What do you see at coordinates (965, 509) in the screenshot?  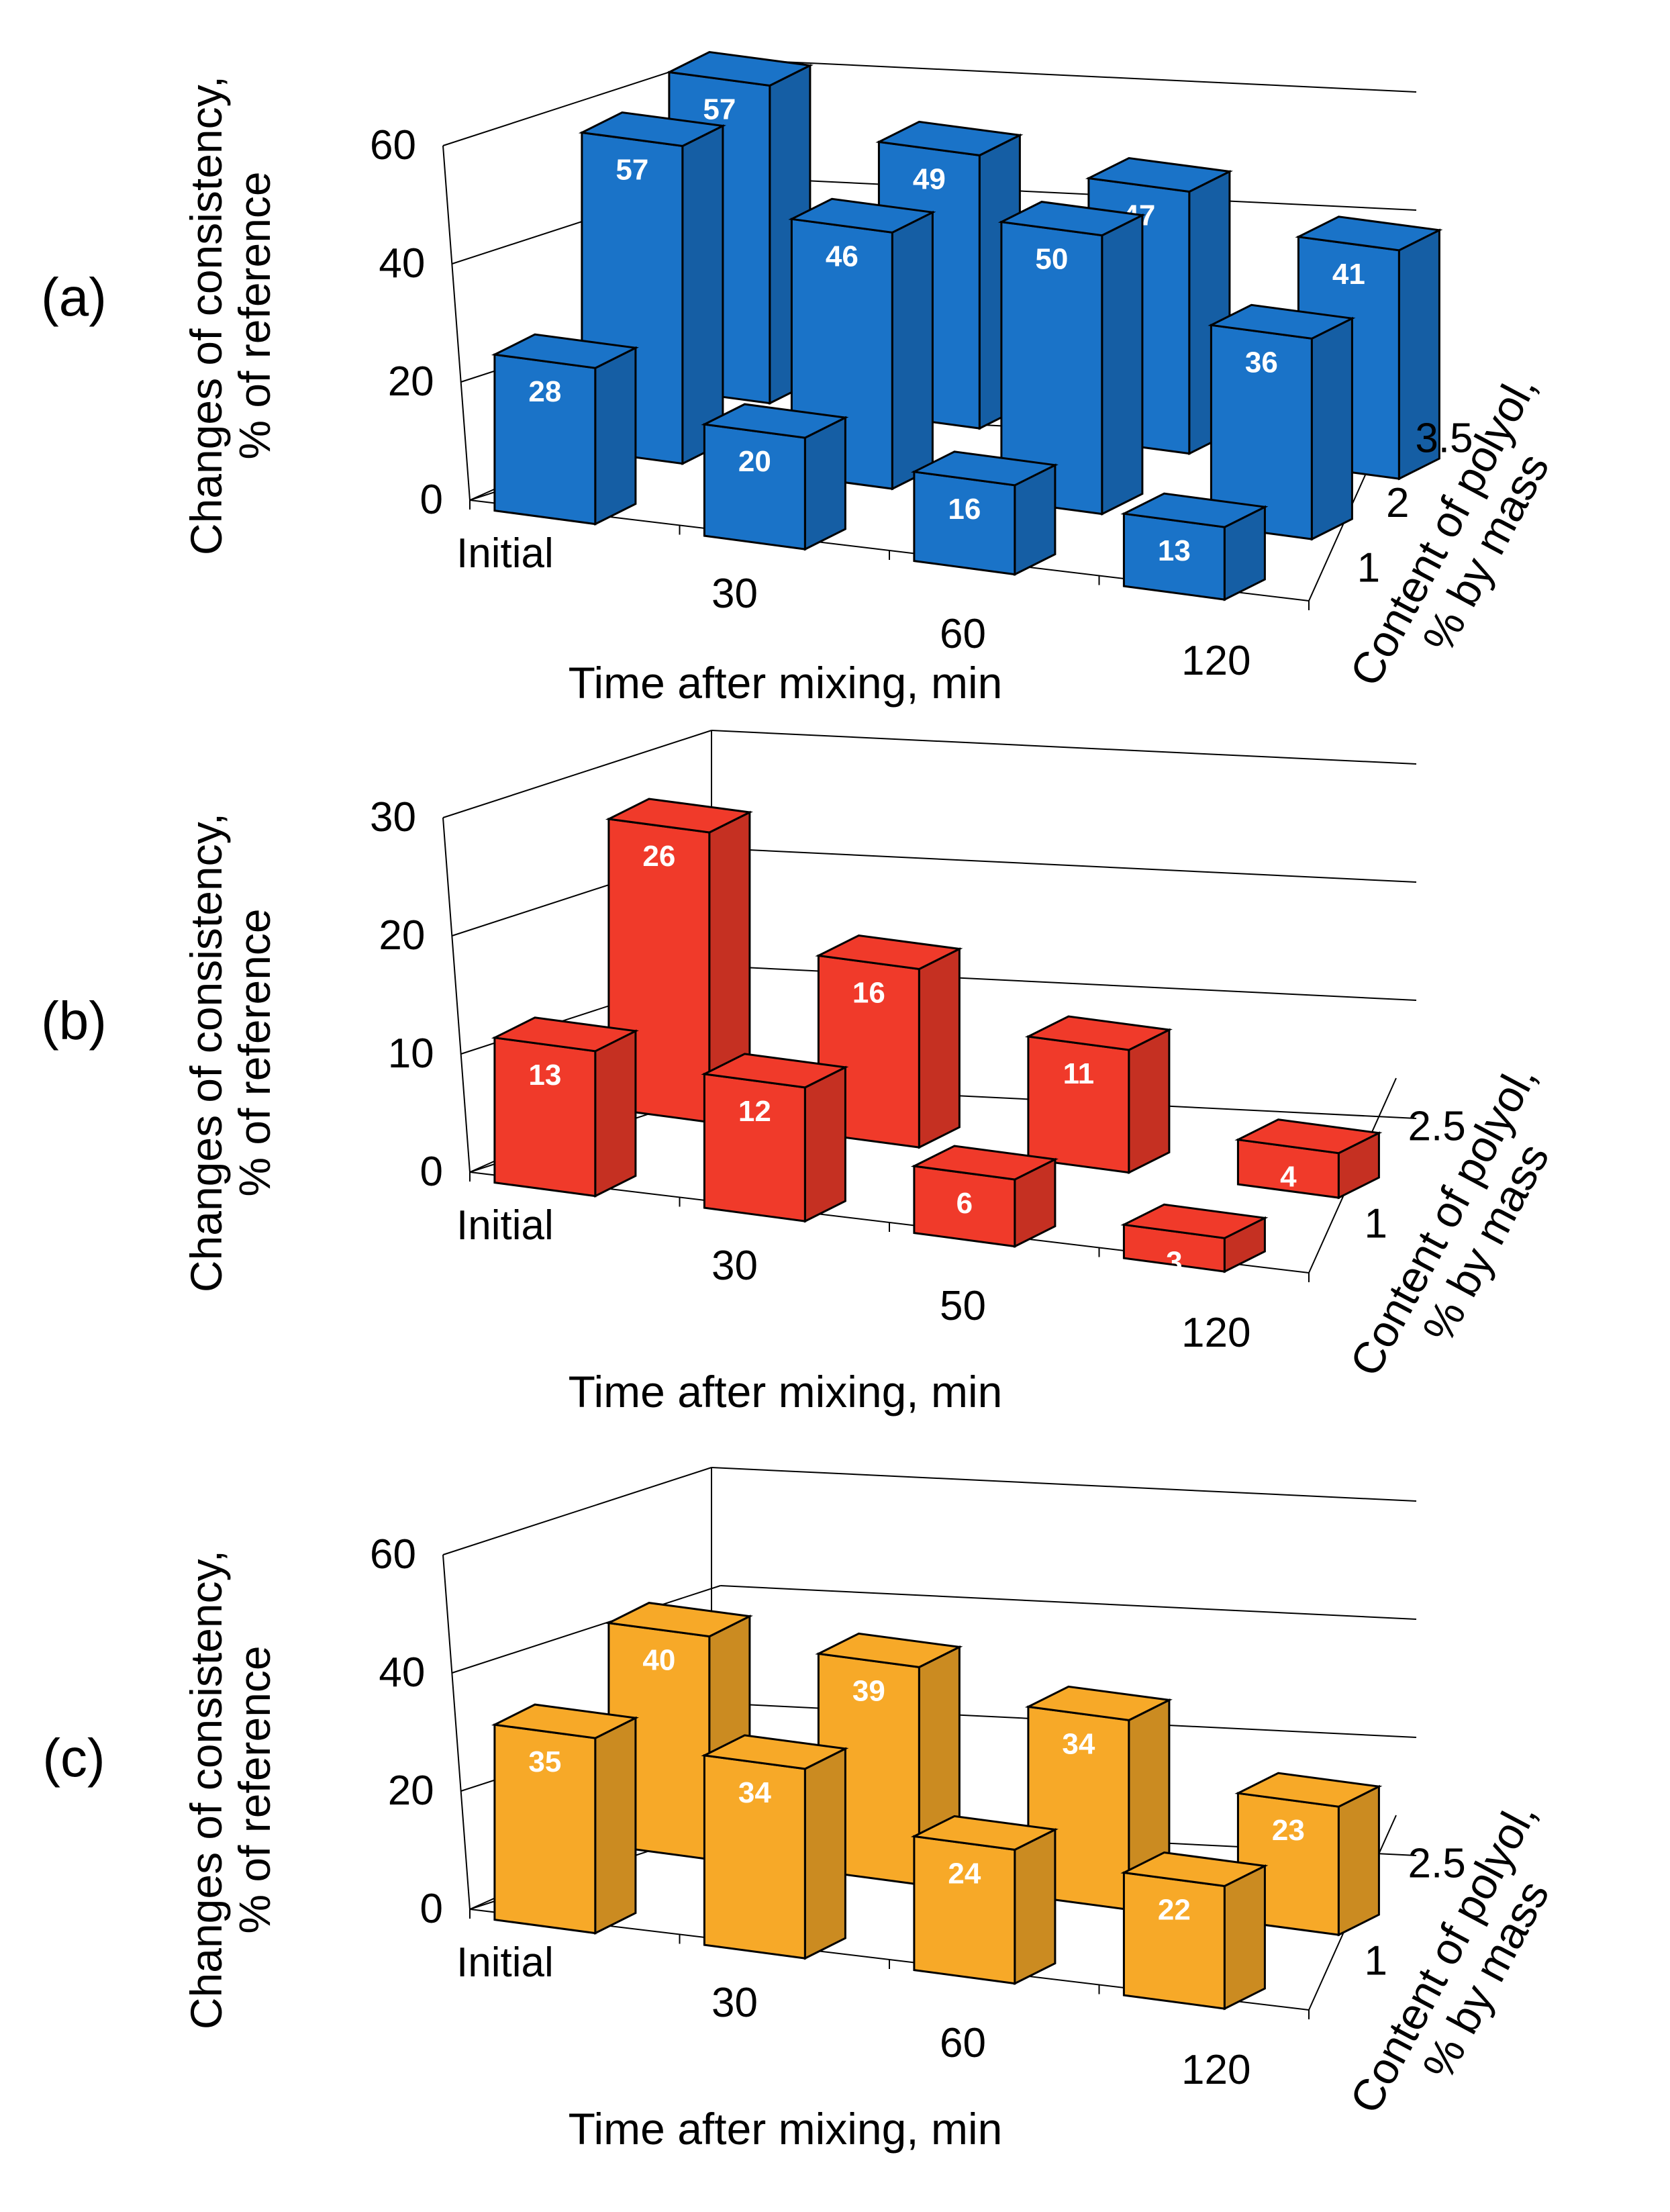 I see `bar-value-label: 16` at bounding box center [965, 509].